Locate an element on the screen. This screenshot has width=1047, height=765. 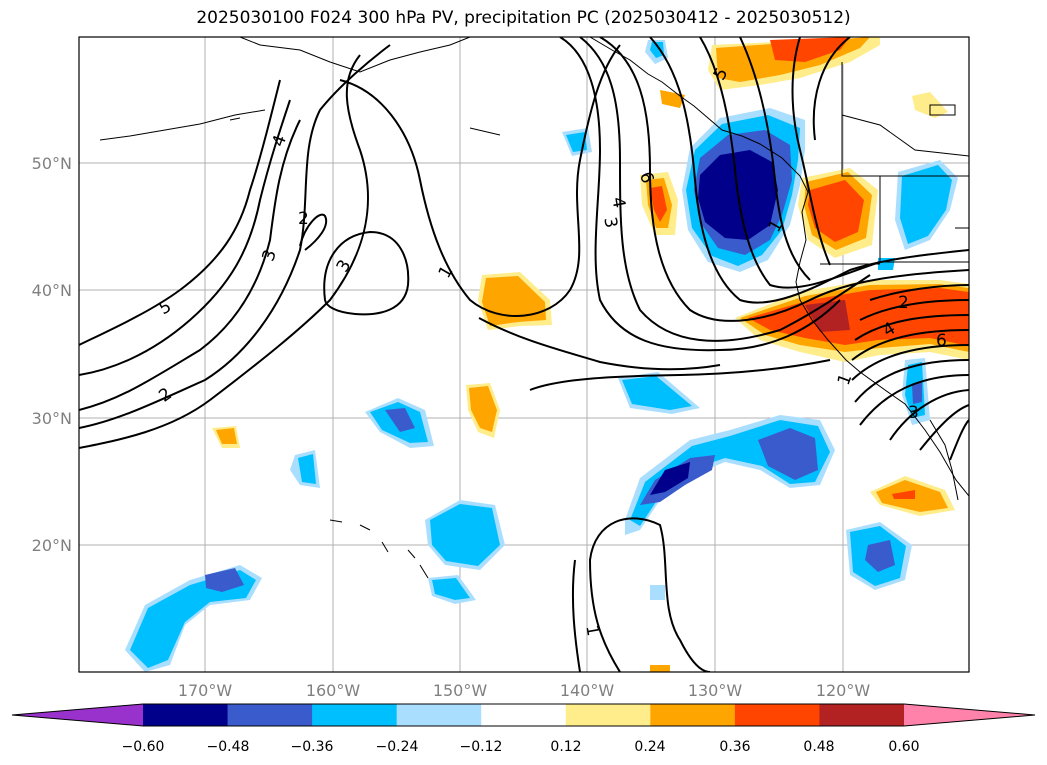
colorbar-tick-label: −0.12 is located at coordinates (481, 747).